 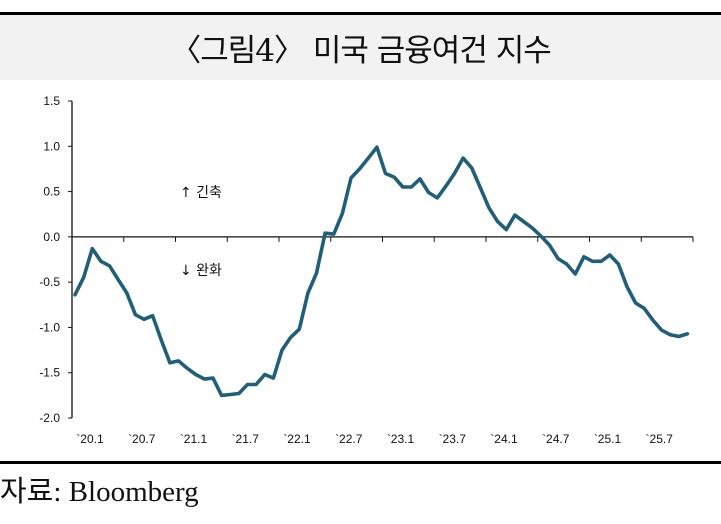 I want to click on x-tick-label: `23.1, so click(x=401, y=439).